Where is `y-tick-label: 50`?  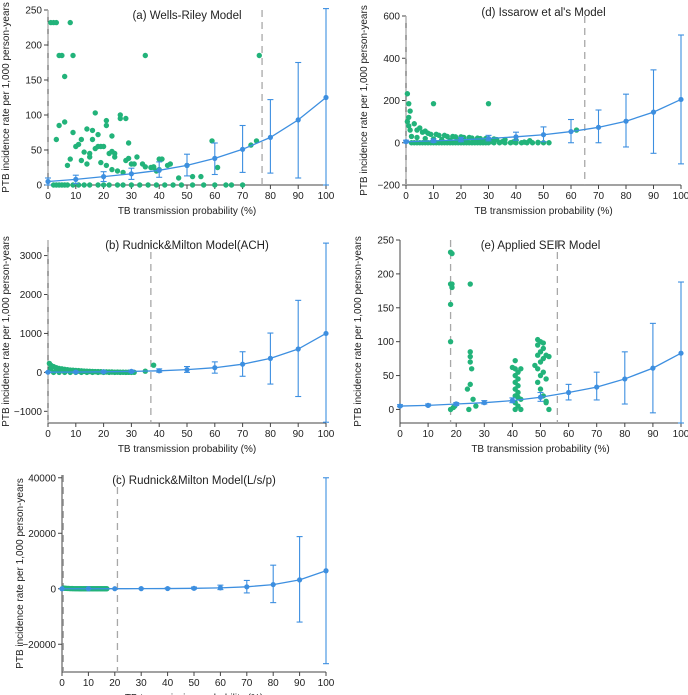 y-tick-label: 50 is located at coordinates (37, 151).